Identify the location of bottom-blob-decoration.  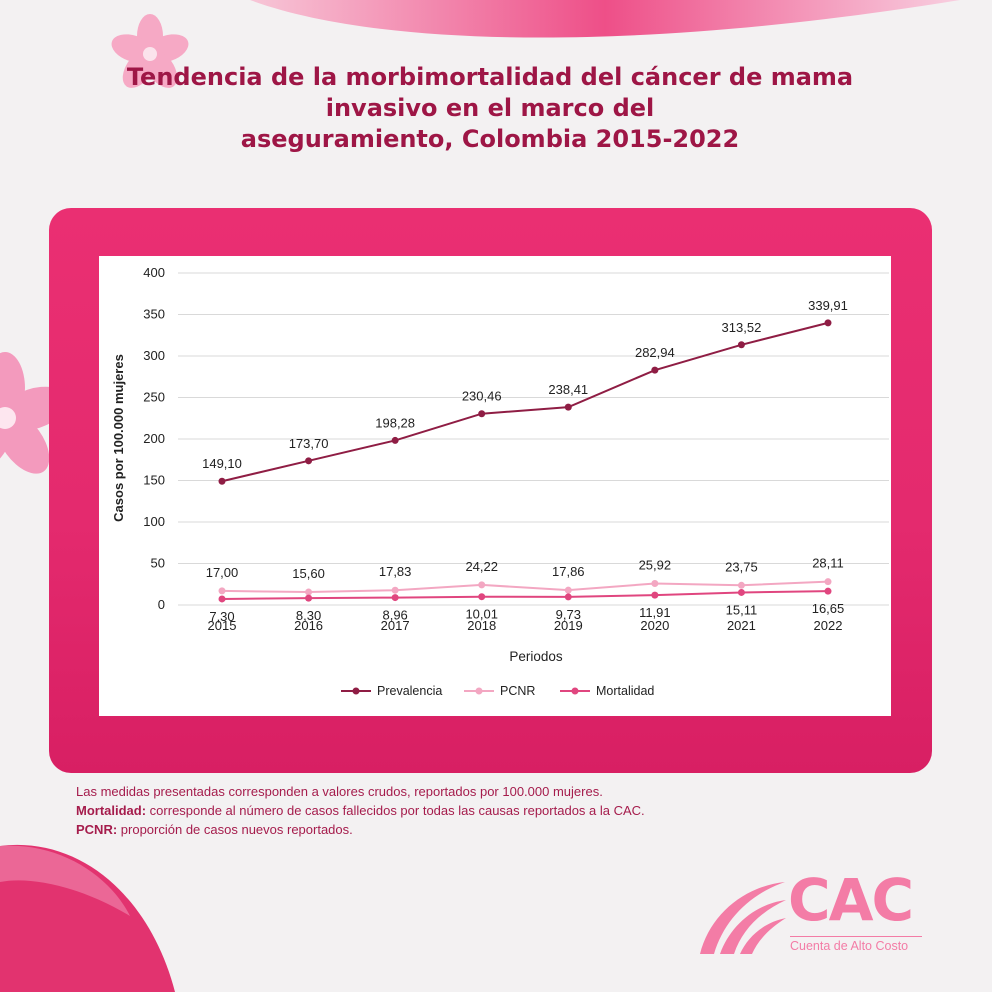
(87, 918).